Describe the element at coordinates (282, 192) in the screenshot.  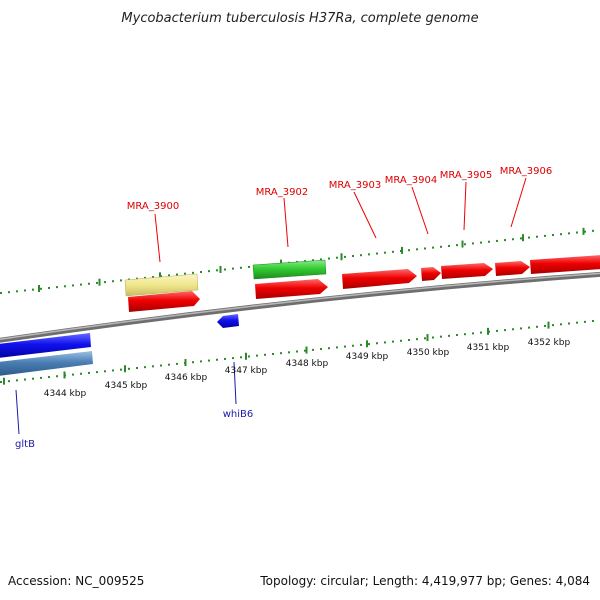
I see `gene-label-mra-3902: MRA_3902` at that location.